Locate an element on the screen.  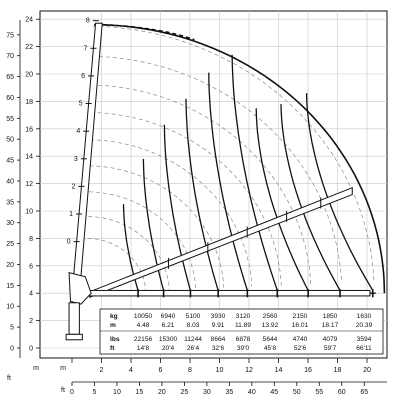
boom-segment-label: 3 is located at coordinates (76, 159).